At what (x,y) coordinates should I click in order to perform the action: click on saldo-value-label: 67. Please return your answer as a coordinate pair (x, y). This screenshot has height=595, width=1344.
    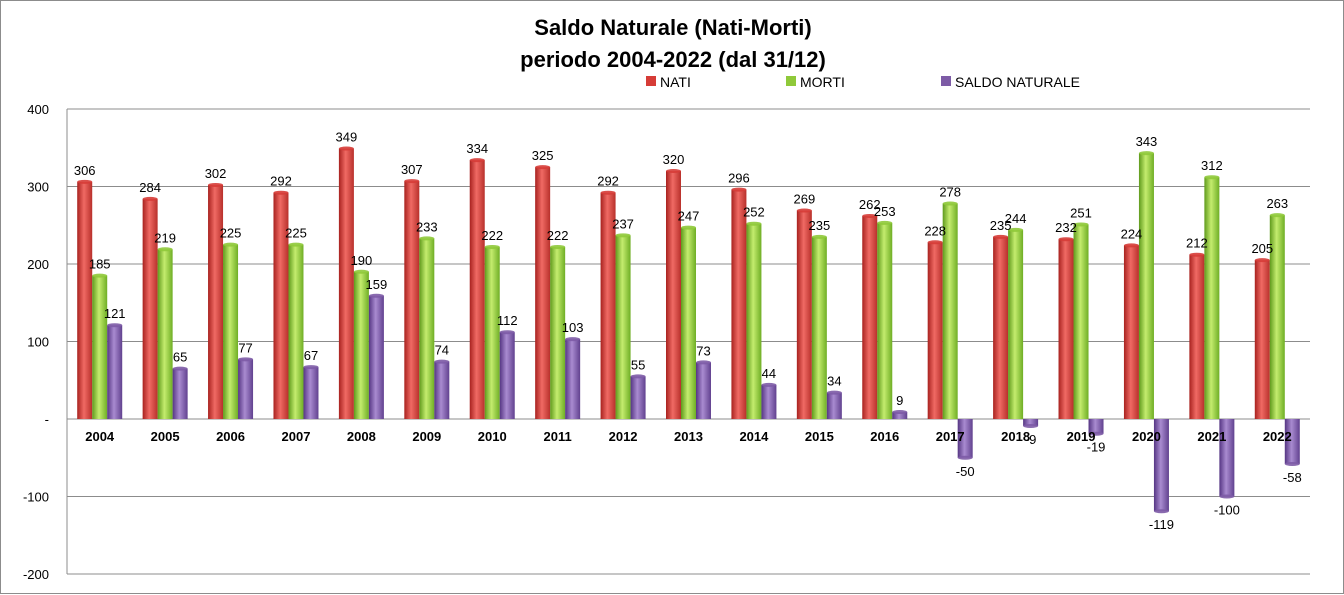
    Looking at the image, I should click on (311, 355).